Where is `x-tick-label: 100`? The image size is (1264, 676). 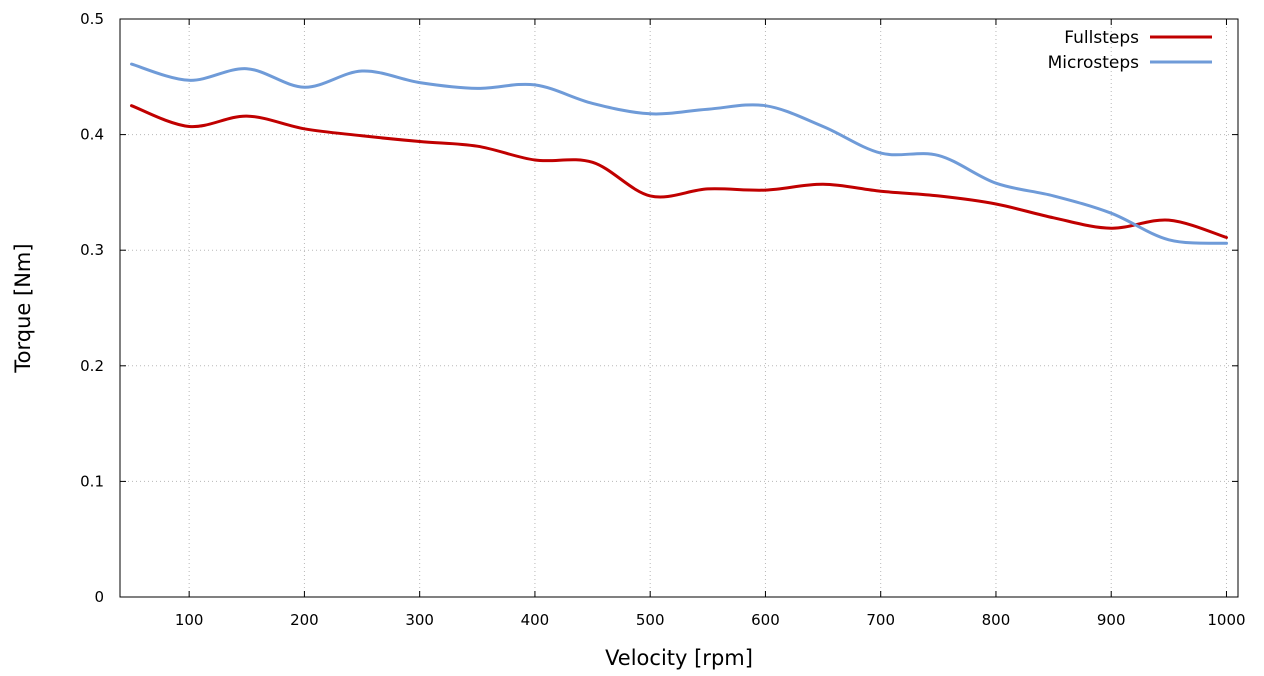 x-tick-label: 100 is located at coordinates (189, 620).